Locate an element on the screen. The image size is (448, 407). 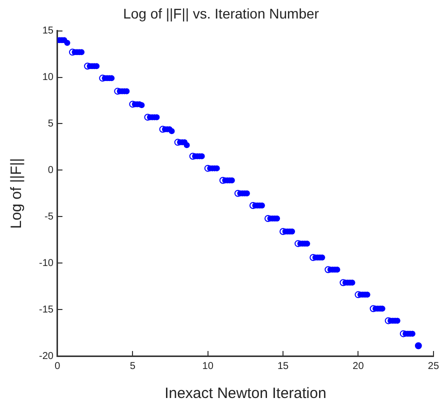
x-tick-label: 20 is located at coordinates (358, 366).